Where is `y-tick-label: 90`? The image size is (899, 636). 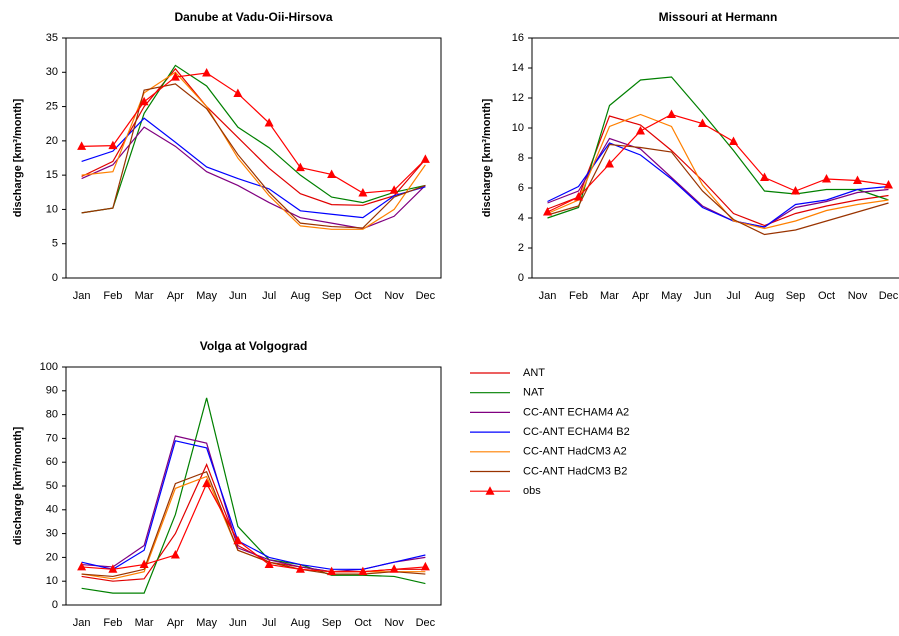
y-tick-label: 90 is located at coordinates (52, 391).